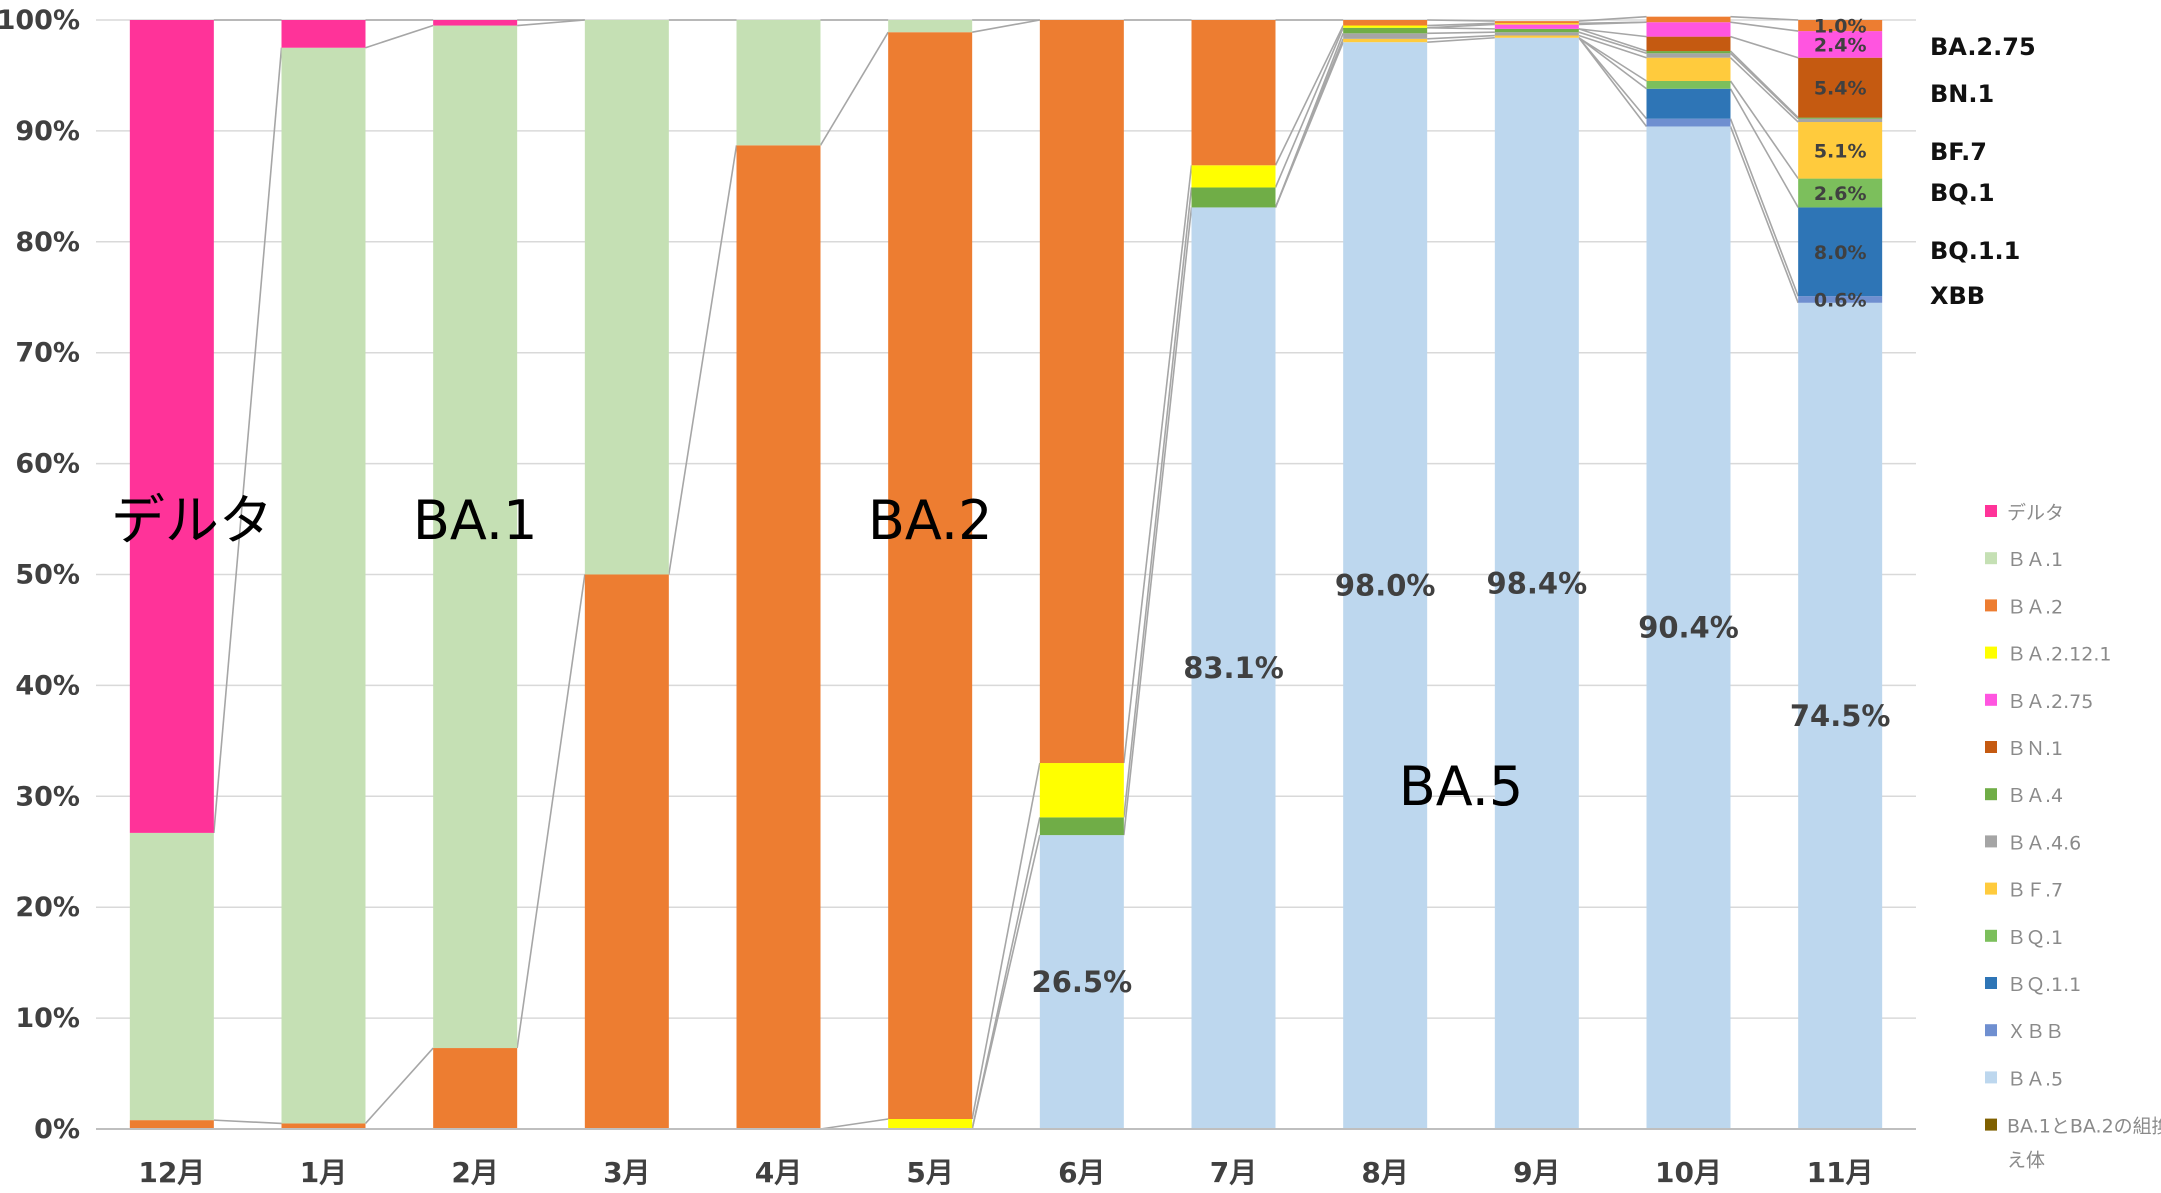 The image size is (2161, 1193). What do you see at coordinates (2035, 891) in the screenshot?
I see `legend-label: ＢＦ.7` at bounding box center [2035, 891].